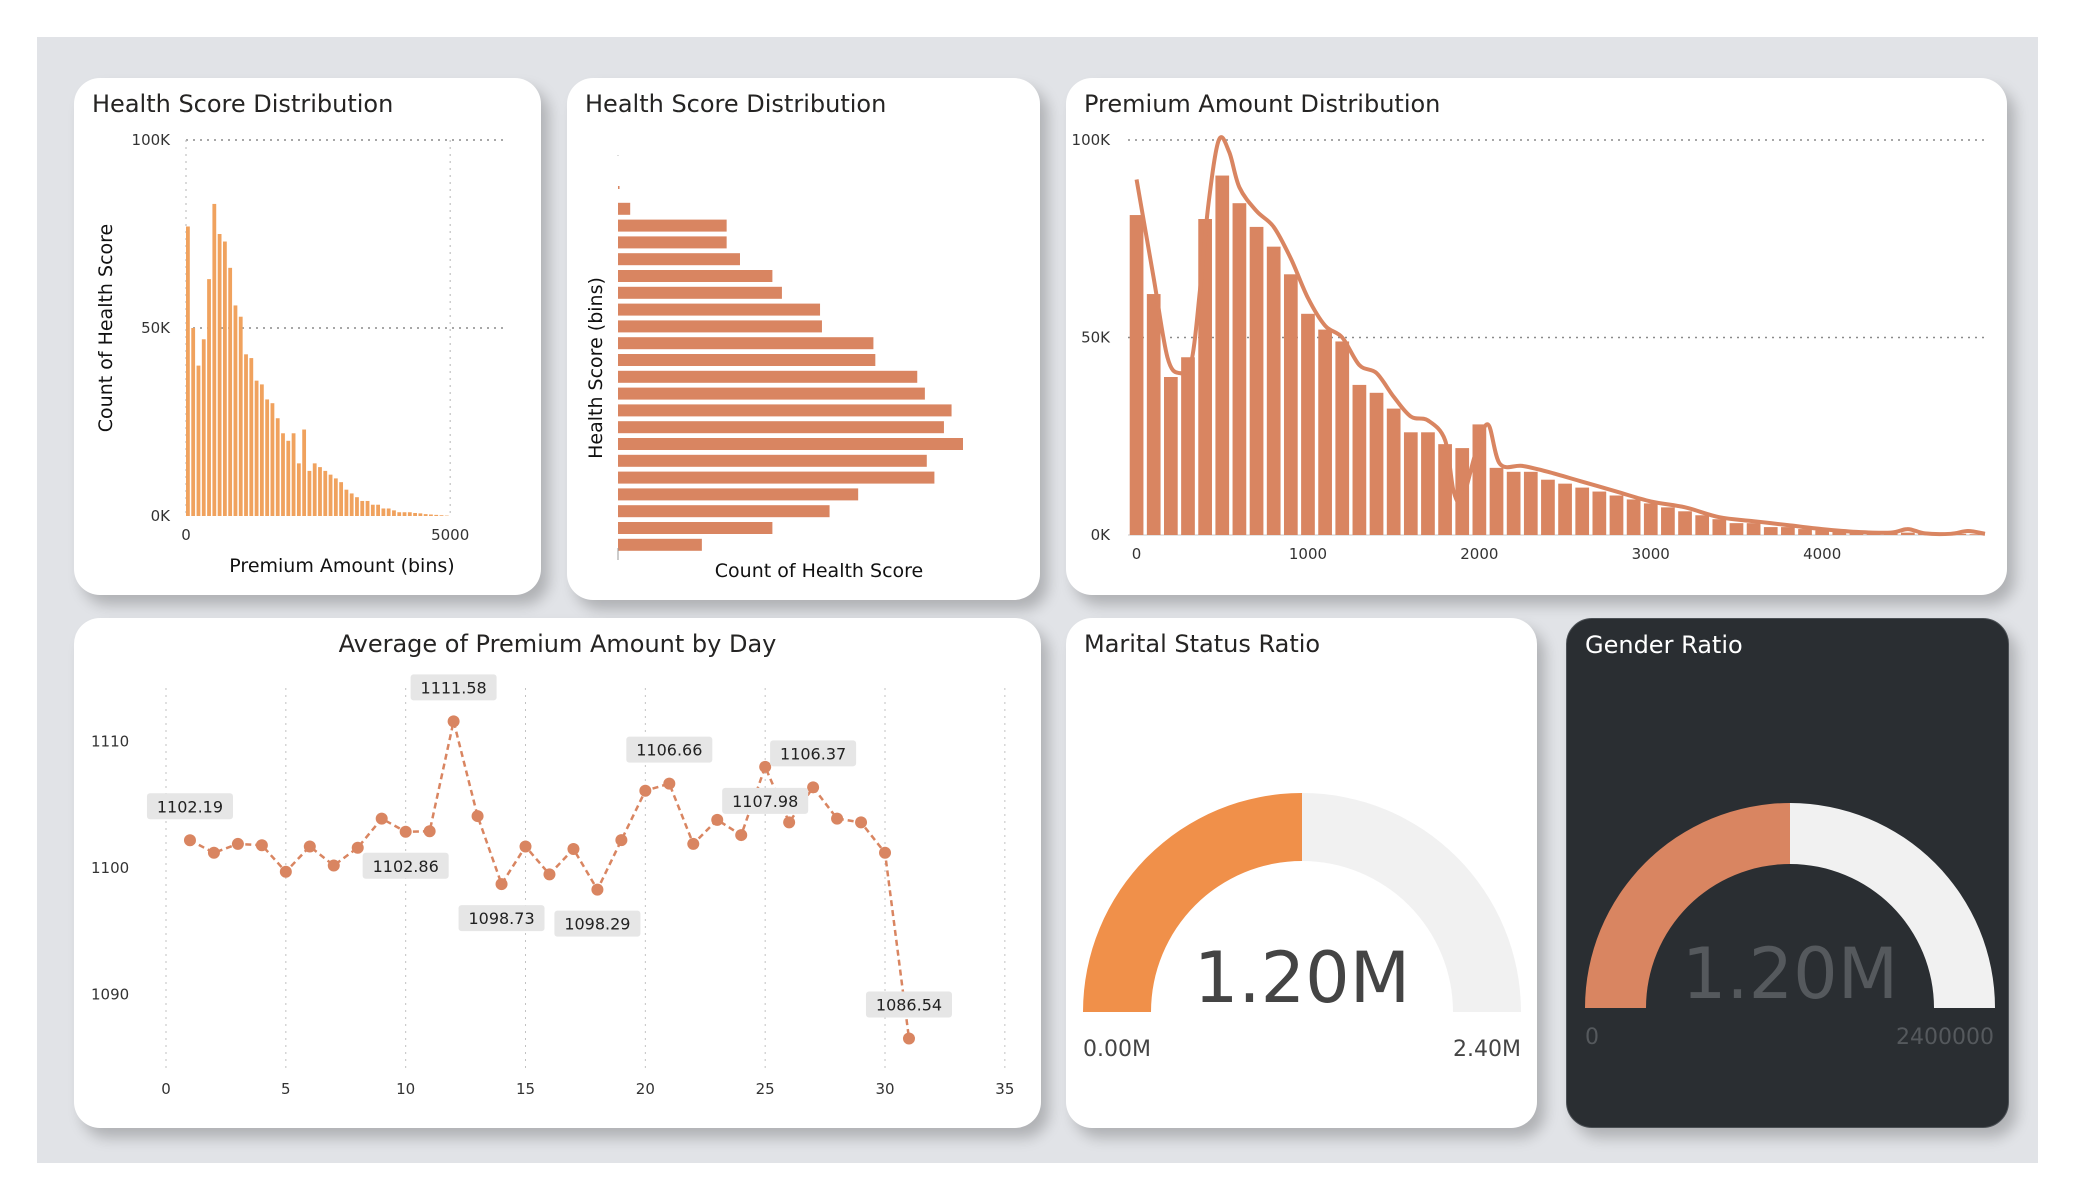 This screenshot has width=2075, height=1200. What do you see at coordinates (765, 1089) in the screenshot?
I see `x-tick-label: 25` at bounding box center [765, 1089].